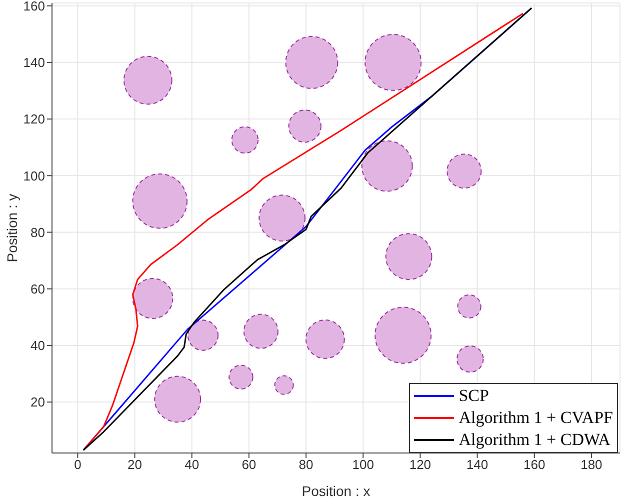 The image size is (621, 502). Describe the element at coordinates (336, 491) in the screenshot. I see `x-axis-title: Position : x` at that location.